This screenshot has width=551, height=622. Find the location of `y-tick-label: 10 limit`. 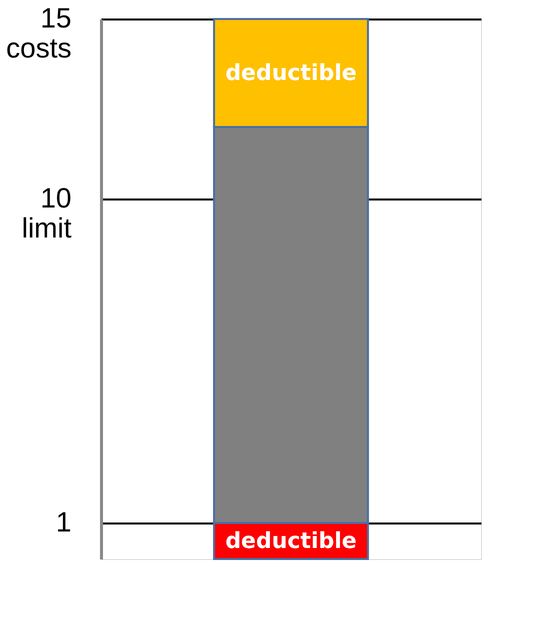

y-tick-label: 10 limit is located at coordinates (47, 213).